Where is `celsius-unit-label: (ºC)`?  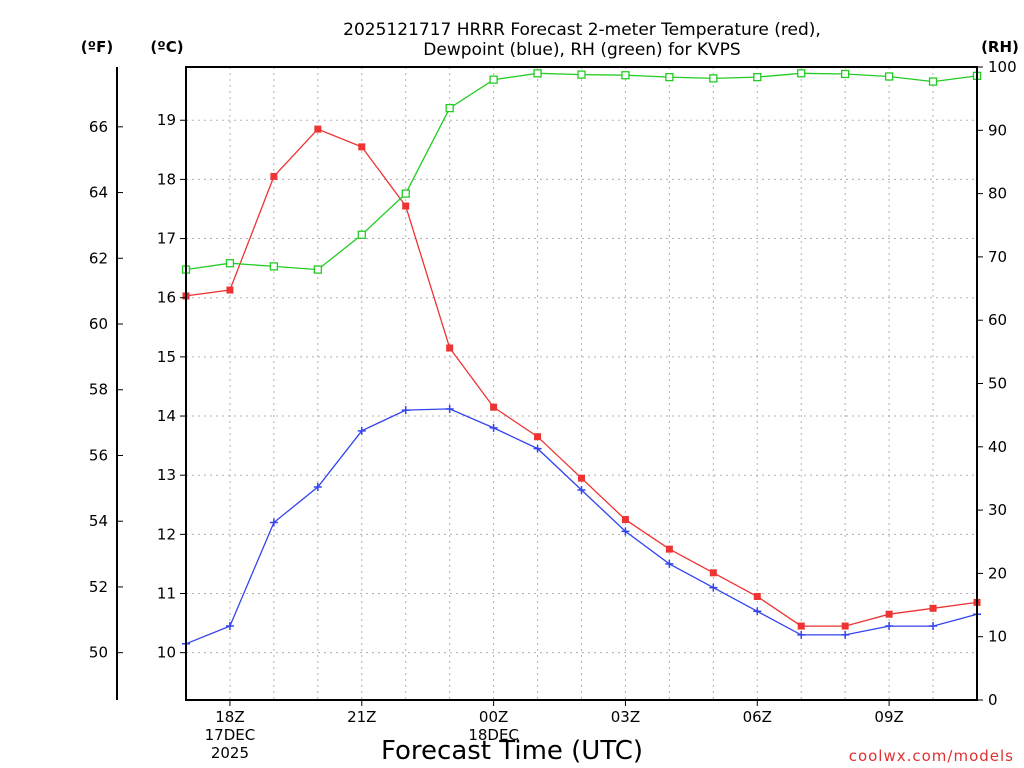 celsius-unit-label: (ºC) is located at coordinates (166, 47).